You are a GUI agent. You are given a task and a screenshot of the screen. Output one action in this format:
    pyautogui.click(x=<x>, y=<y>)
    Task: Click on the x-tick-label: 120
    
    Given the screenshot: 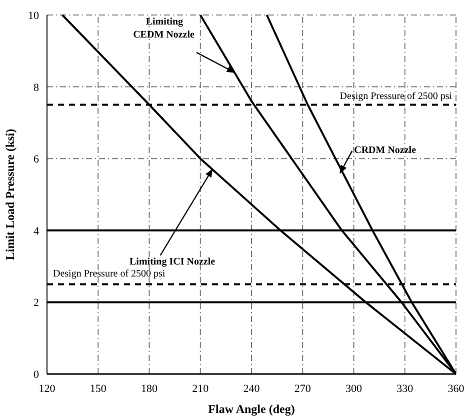 What is the action you would take?
    pyautogui.click(x=47, y=389)
    